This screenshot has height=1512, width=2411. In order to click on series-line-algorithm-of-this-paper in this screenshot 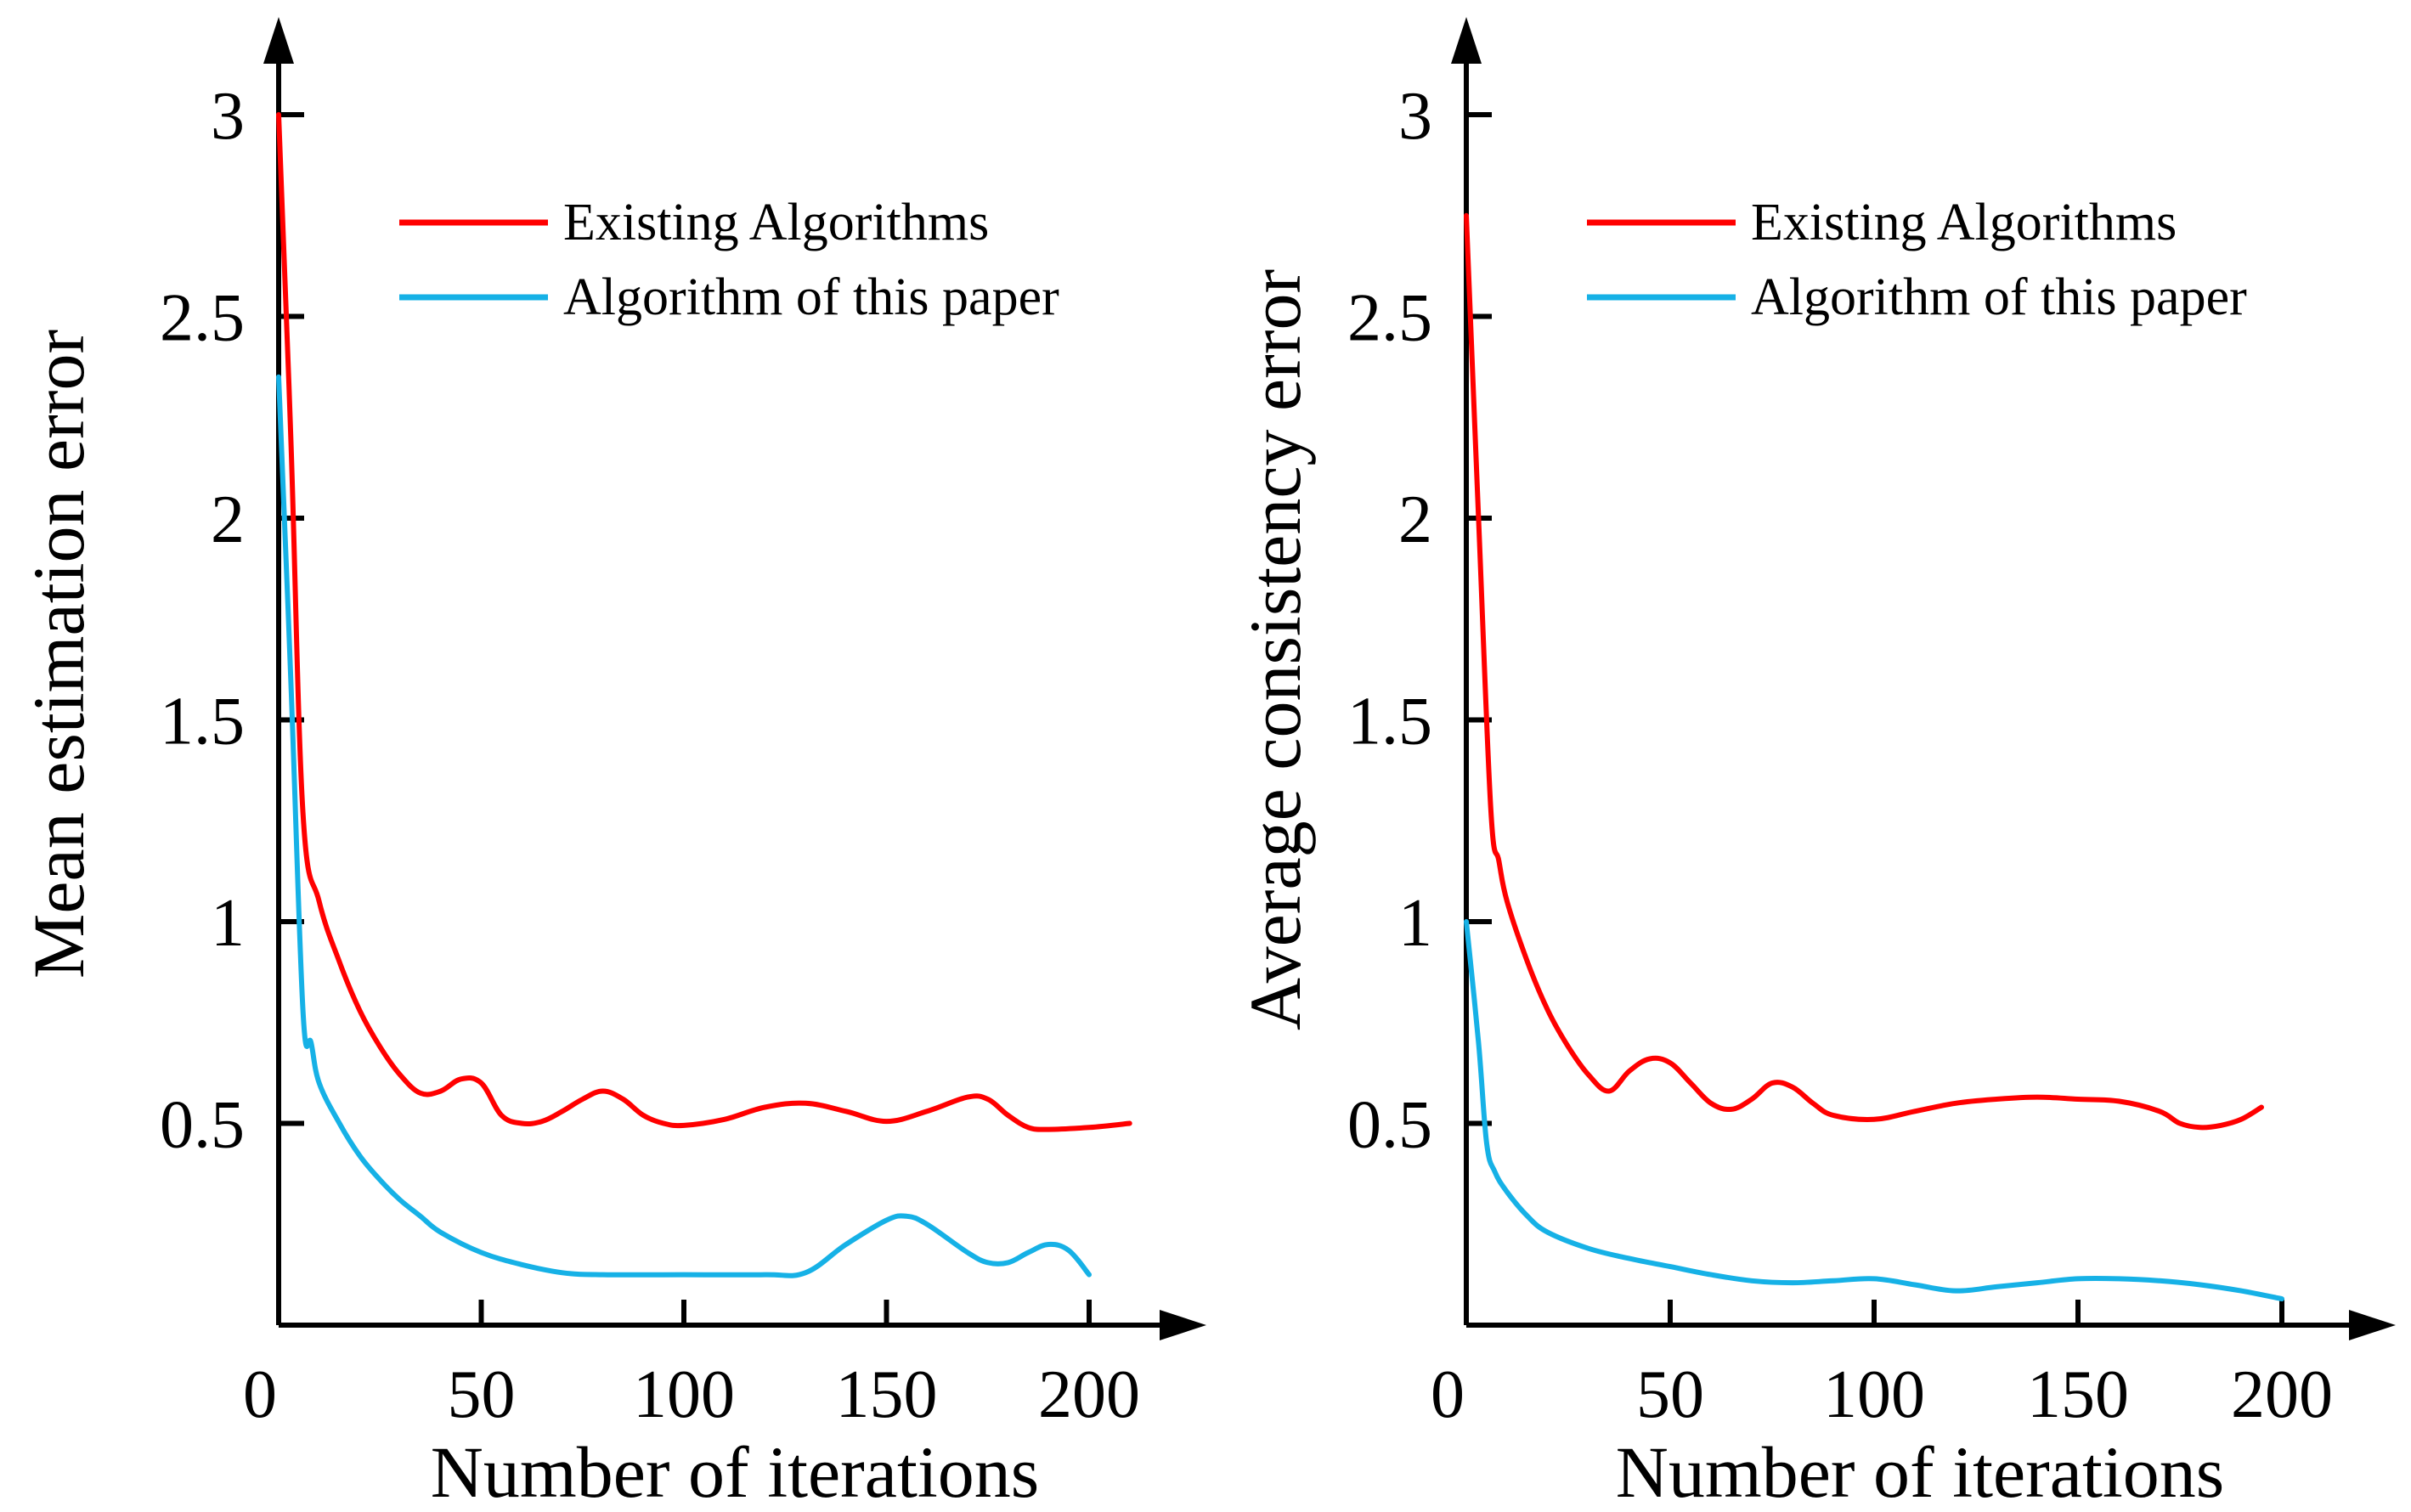, I will do `click(1874, 1110)`.